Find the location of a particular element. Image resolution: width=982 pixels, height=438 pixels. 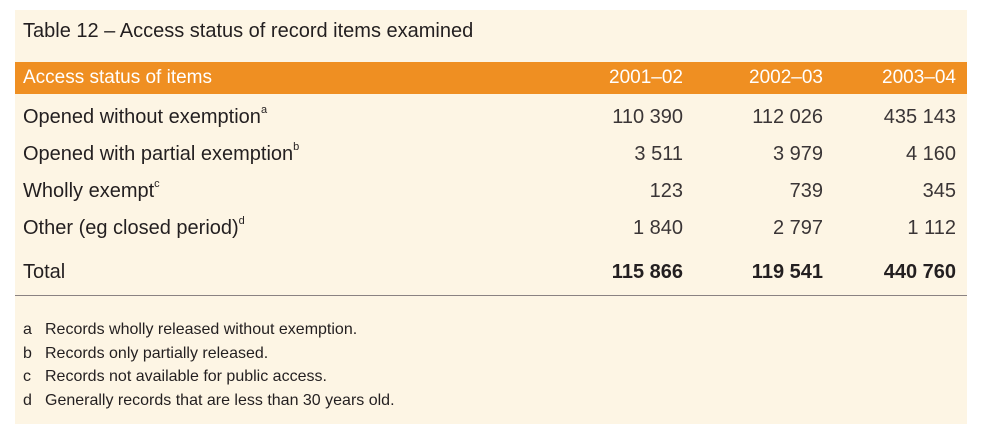

table-row: Wholly exemptc 123 739 345 is located at coordinates (491, 194).